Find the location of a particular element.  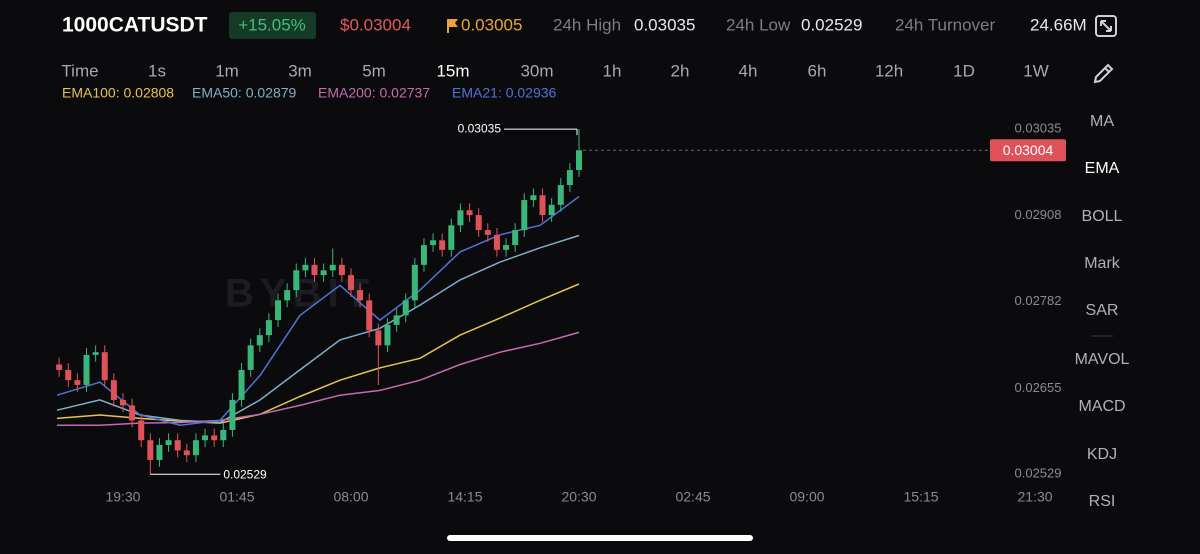

high-marker-label: 0.03035 is located at coordinates (480, 128).